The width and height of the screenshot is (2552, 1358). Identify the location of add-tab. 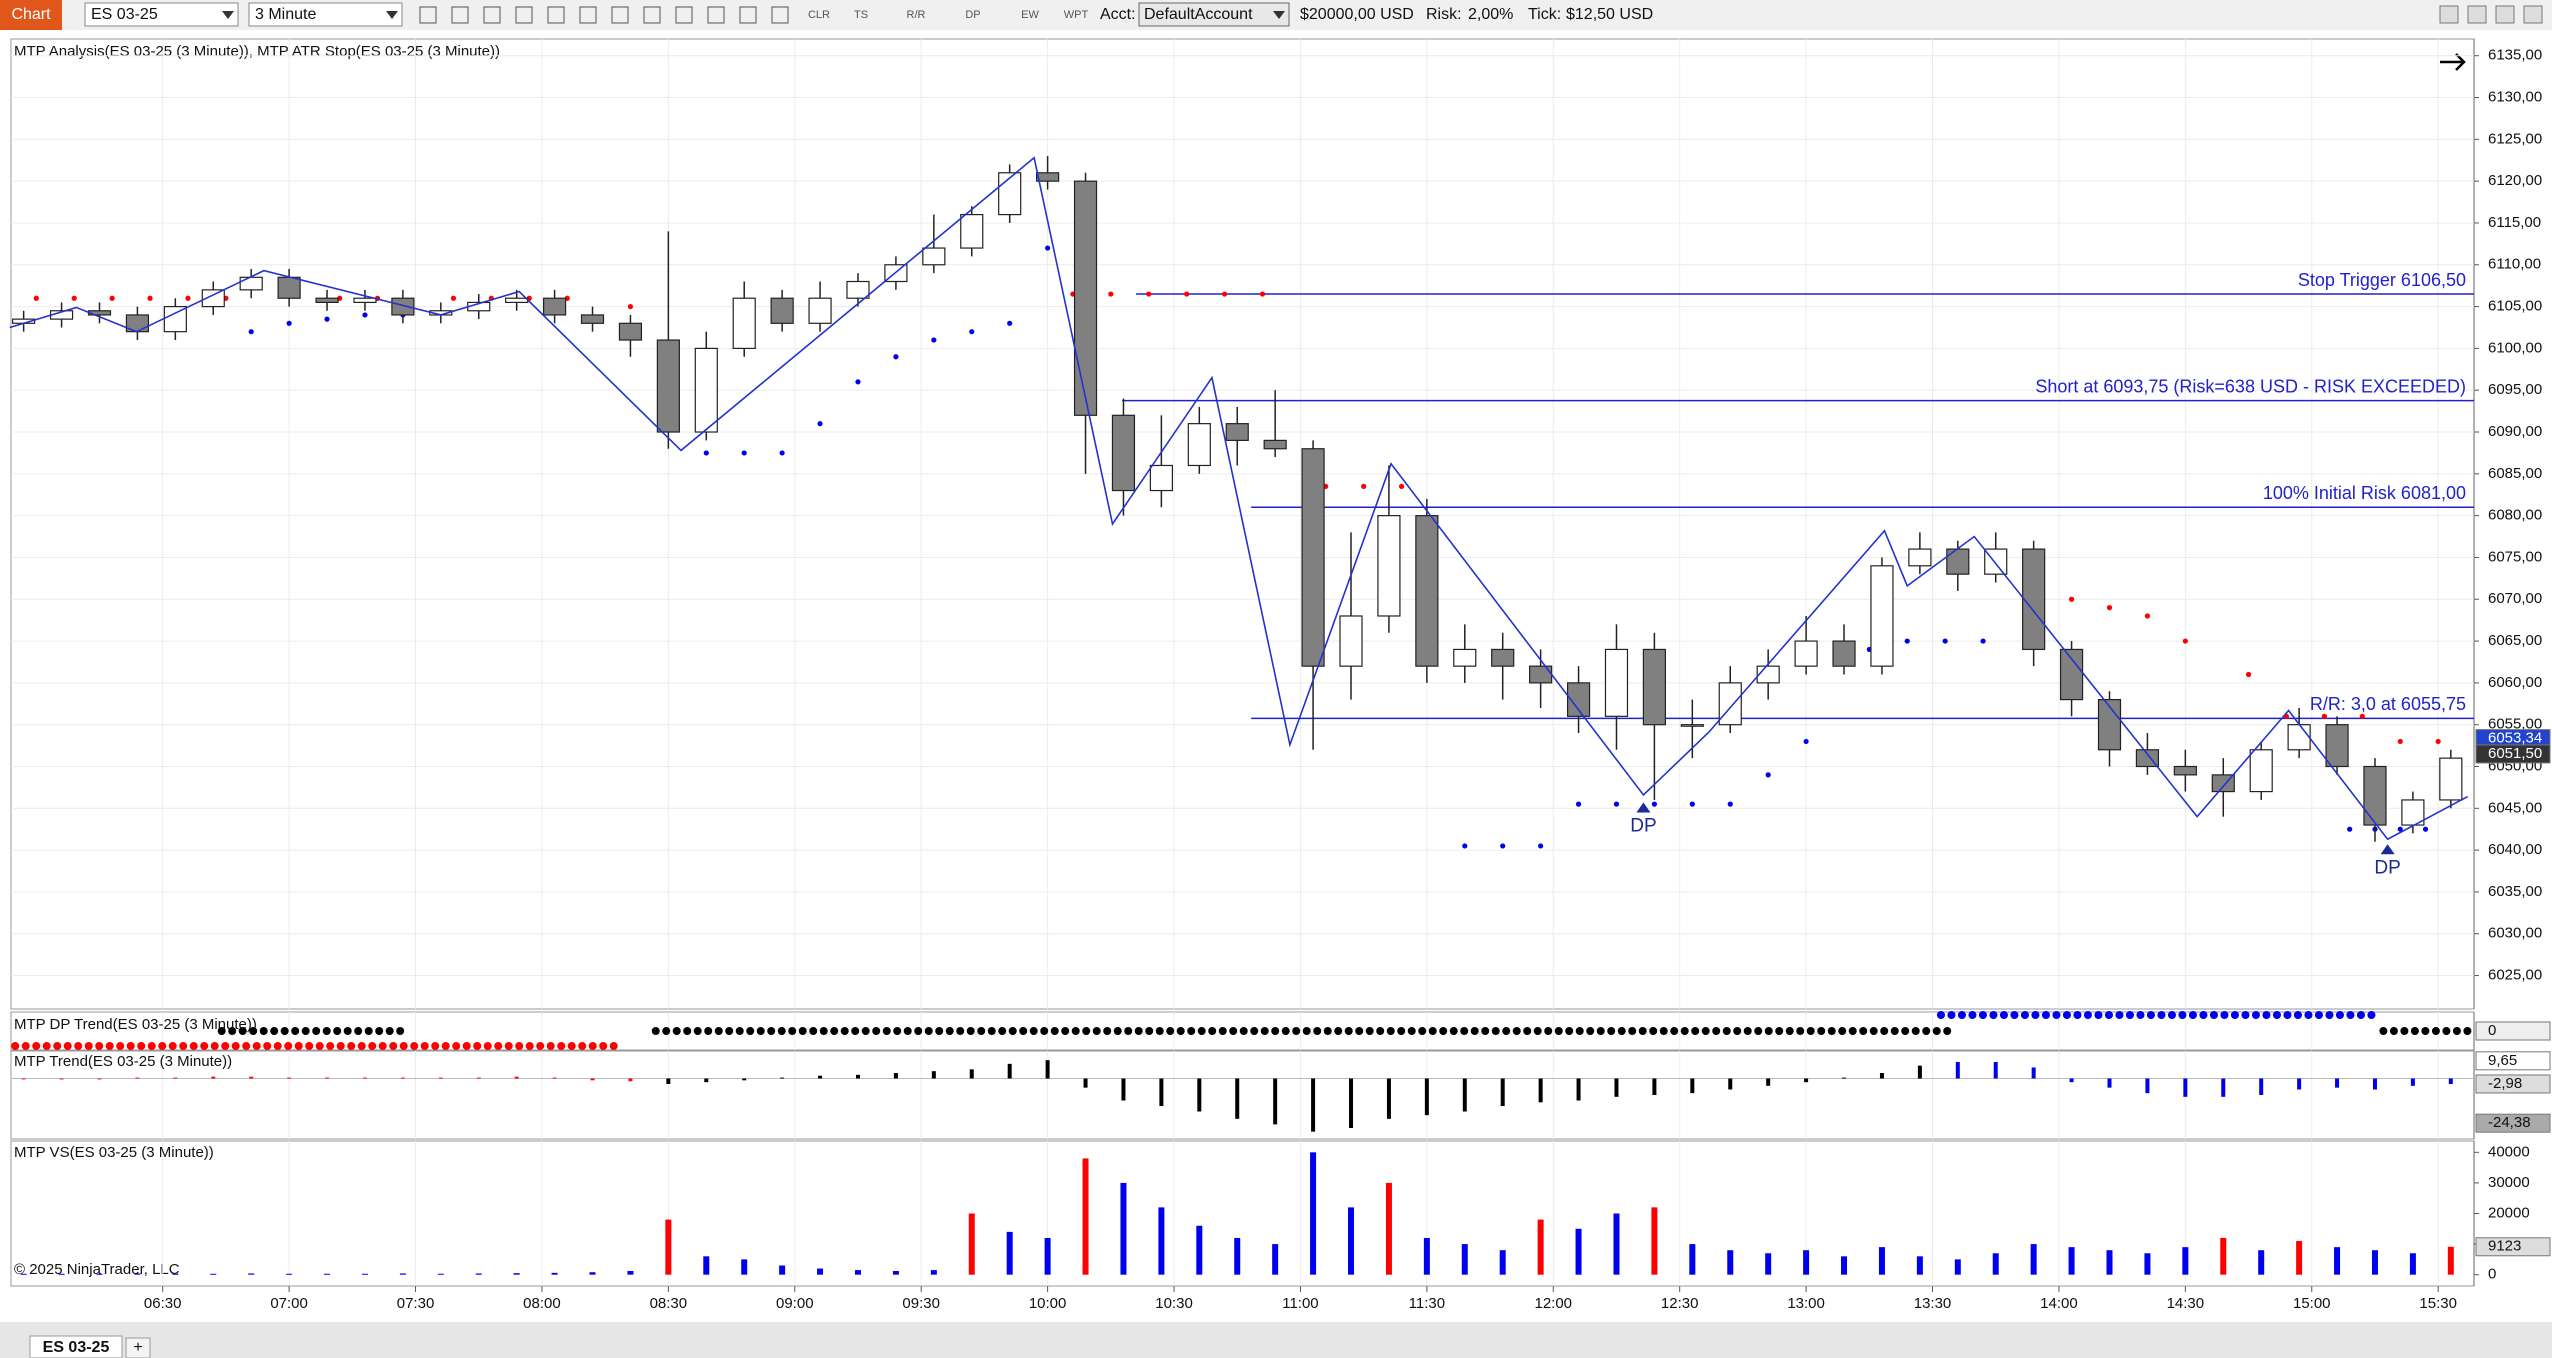
(138, 1347).